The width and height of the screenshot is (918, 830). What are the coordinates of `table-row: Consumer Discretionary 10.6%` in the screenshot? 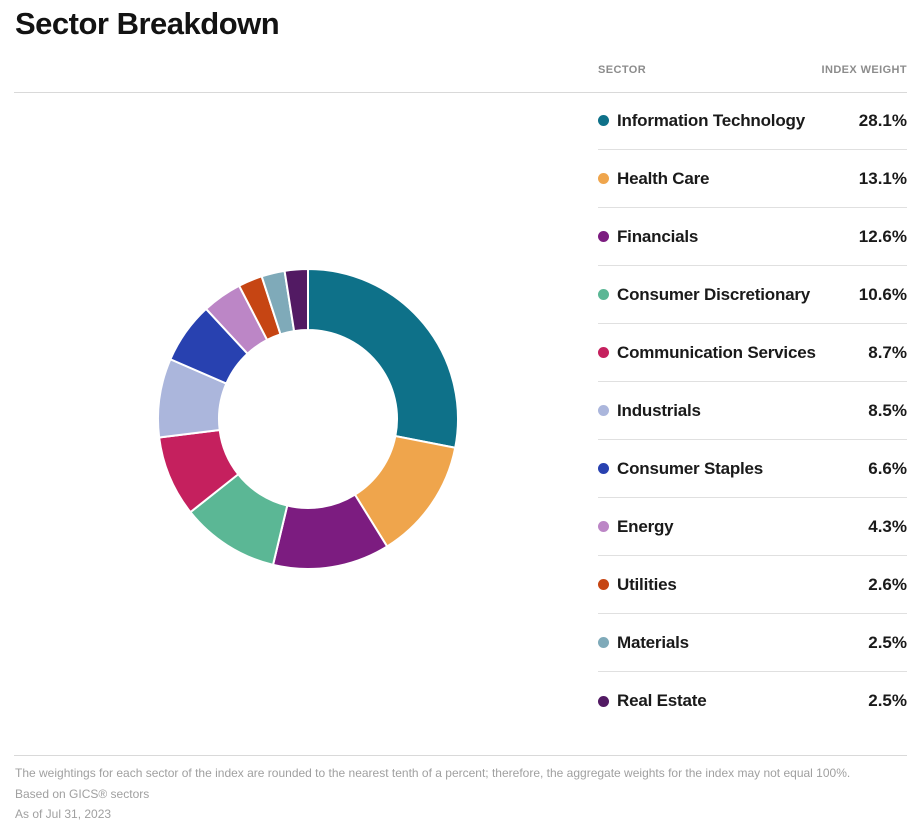 It's located at (752, 295).